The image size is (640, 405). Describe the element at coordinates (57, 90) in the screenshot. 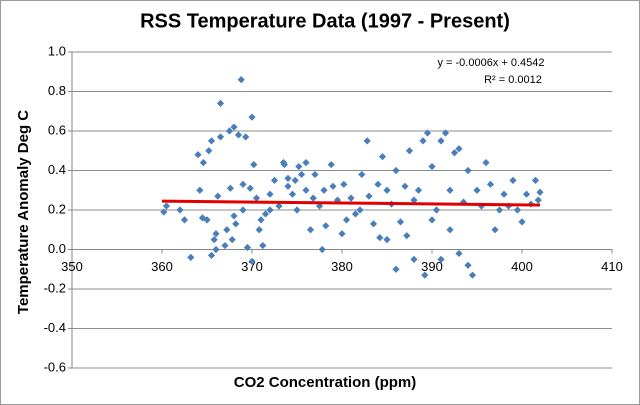

I see `y-tick-label: 0.8` at that location.